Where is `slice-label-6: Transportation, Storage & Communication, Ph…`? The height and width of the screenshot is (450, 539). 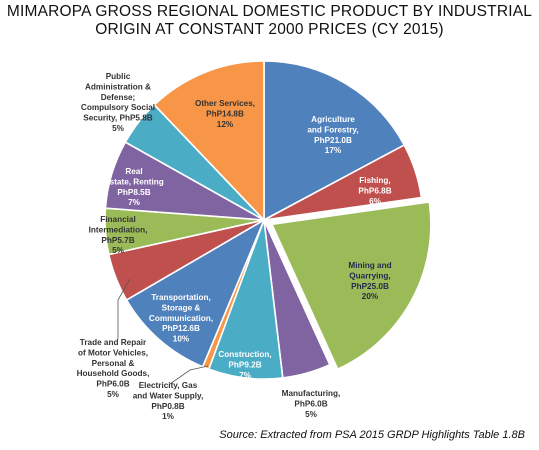
slice-label-6: Transportation, Storage & Communication, Ph… is located at coordinates (181, 318).